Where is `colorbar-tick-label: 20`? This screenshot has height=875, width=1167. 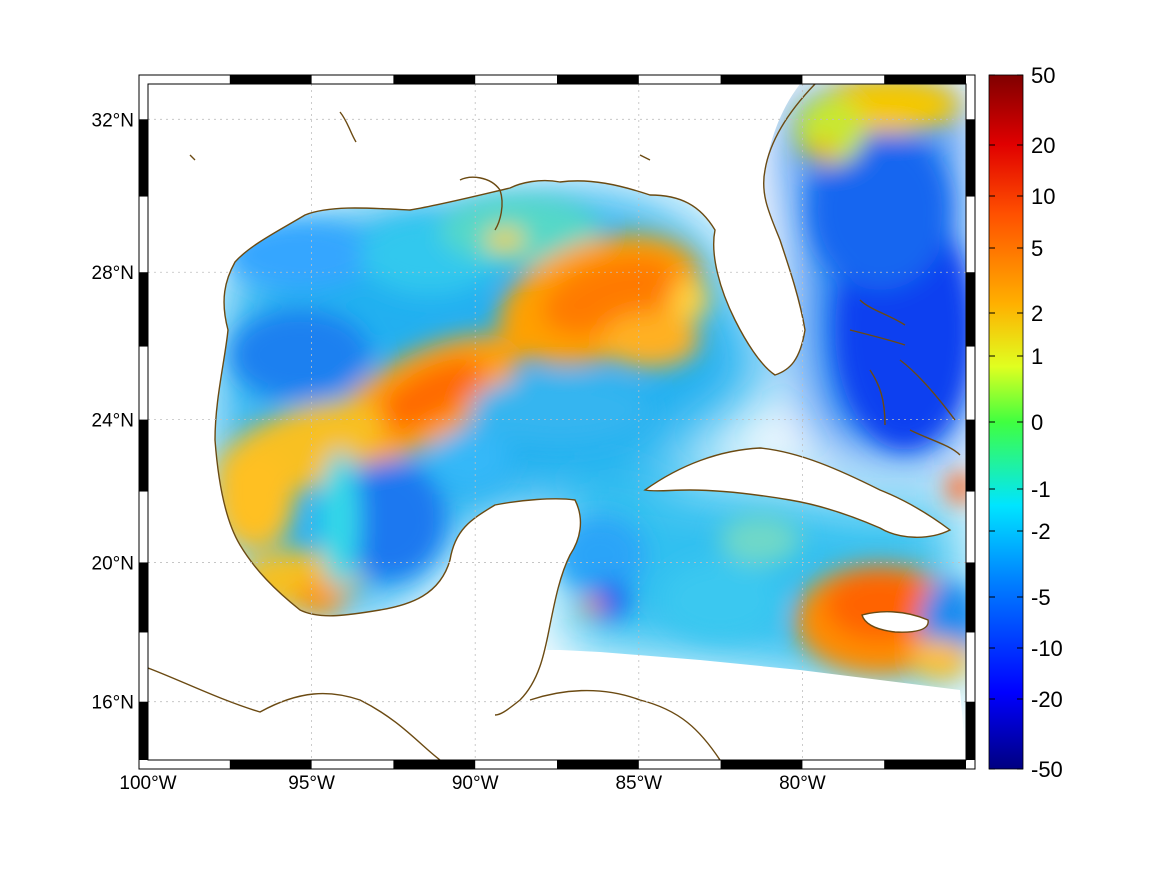 colorbar-tick-label: 20 is located at coordinates (1043, 145).